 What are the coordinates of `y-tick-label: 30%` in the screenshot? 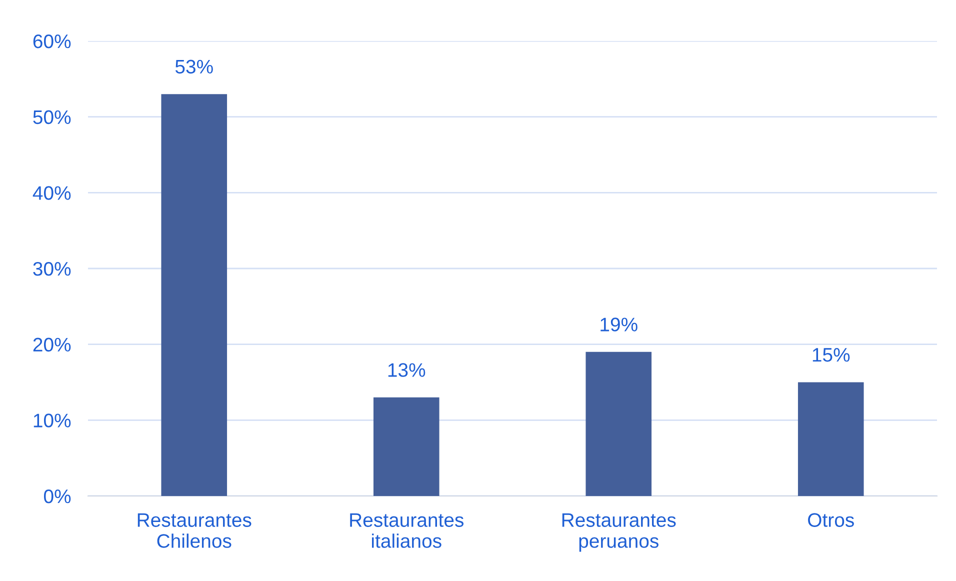 It's located at (52, 269).